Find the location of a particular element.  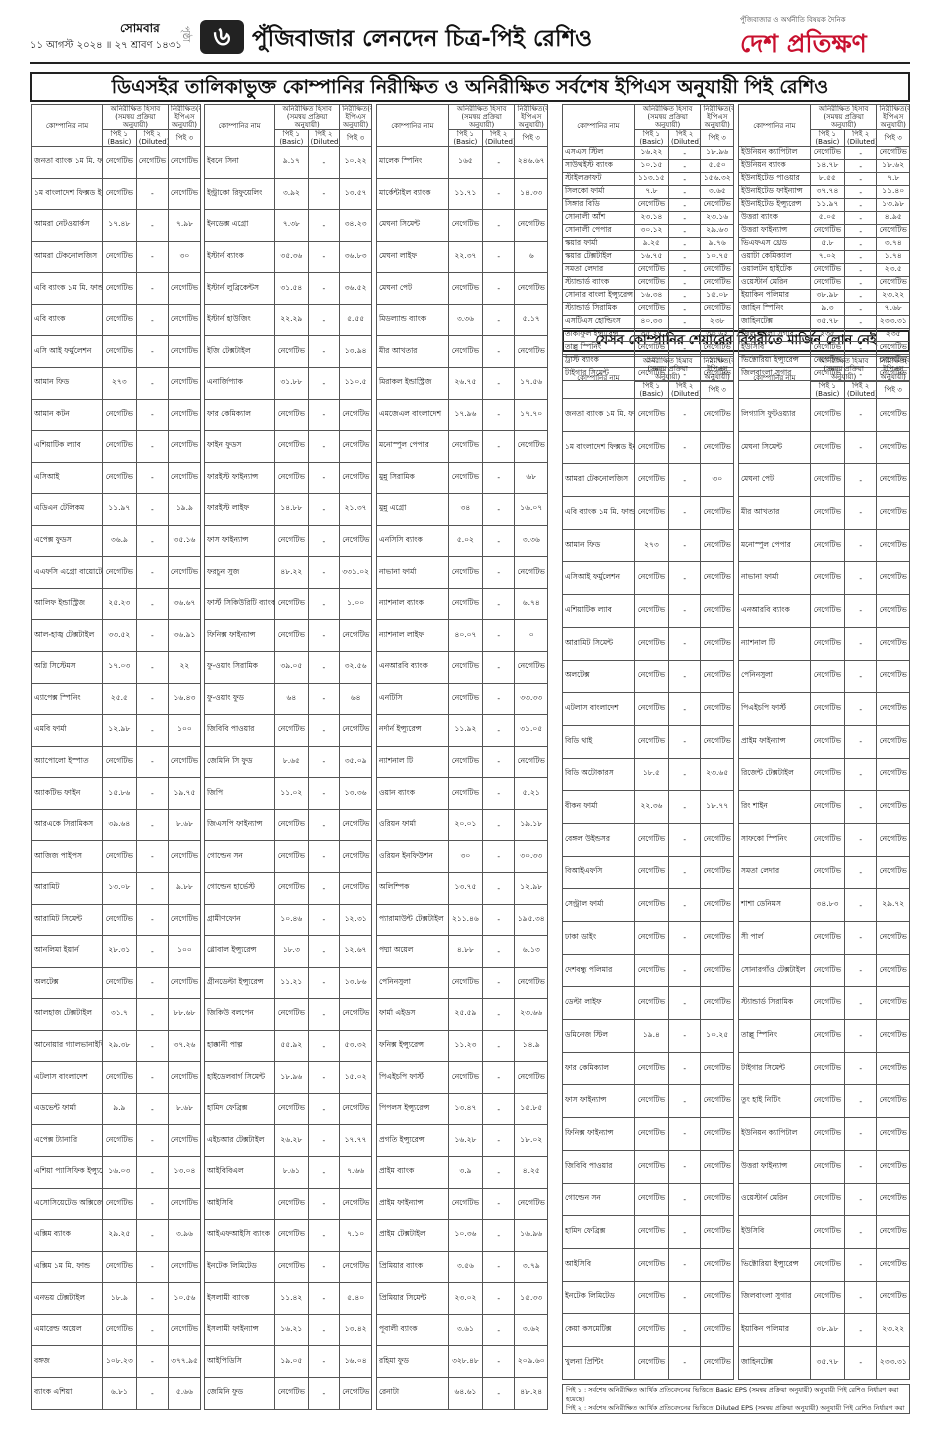

row: ঢাকা ডাইং নেগেটিভ - নেগেটিভ is located at coordinates (648, 938).